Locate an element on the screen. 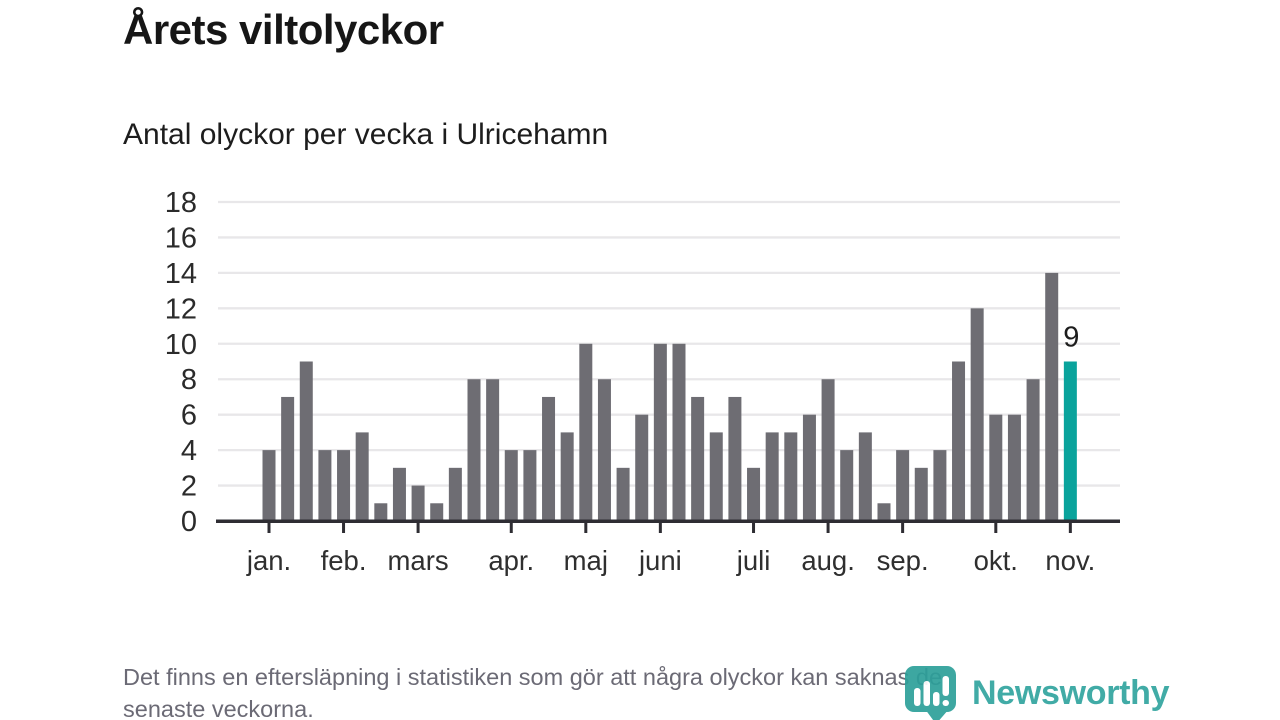 The width and height of the screenshot is (1280, 720). newsworthy-logo: Newsworthy is located at coordinates (1043, 689).